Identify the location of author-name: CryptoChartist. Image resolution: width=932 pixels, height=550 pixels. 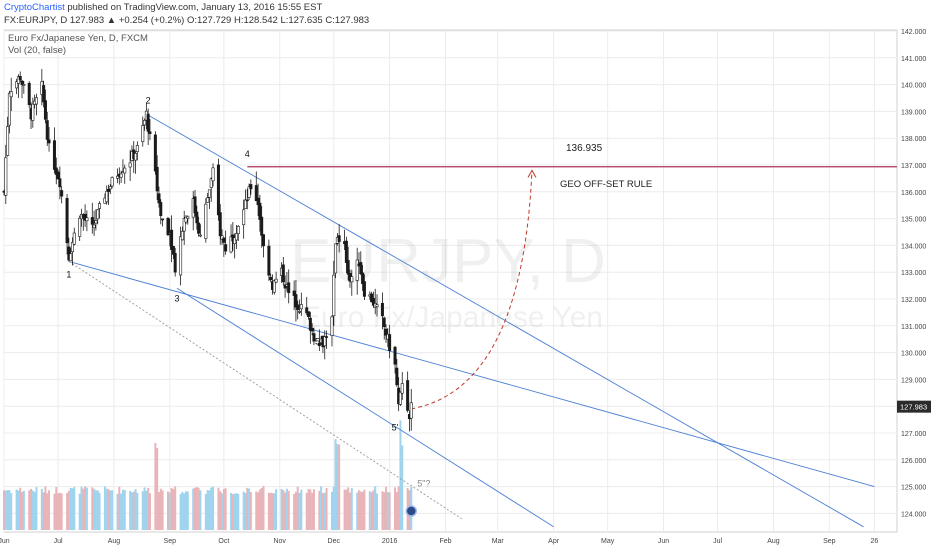
(34, 7).